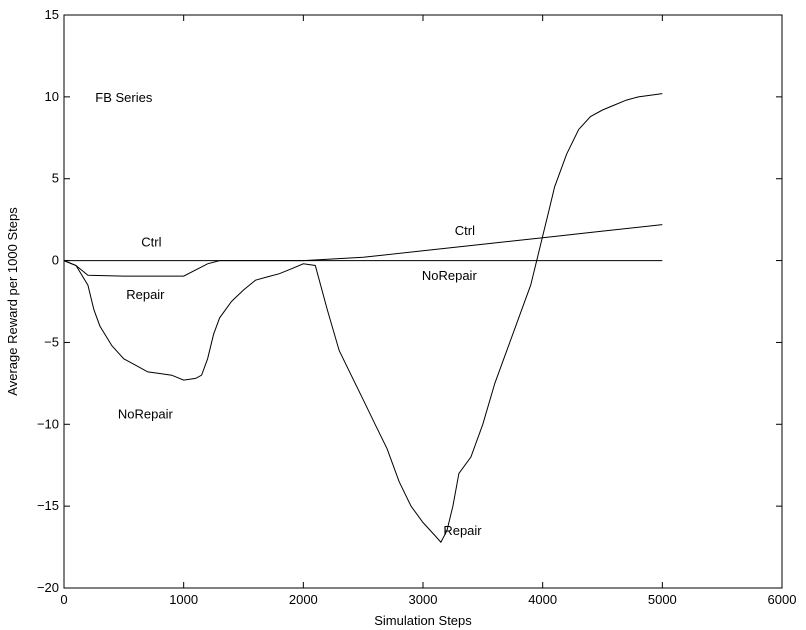 Image resolution: width=806 pixels, height=630 pixels. I want to click on y-tick-label: 5, so click(55, 178).